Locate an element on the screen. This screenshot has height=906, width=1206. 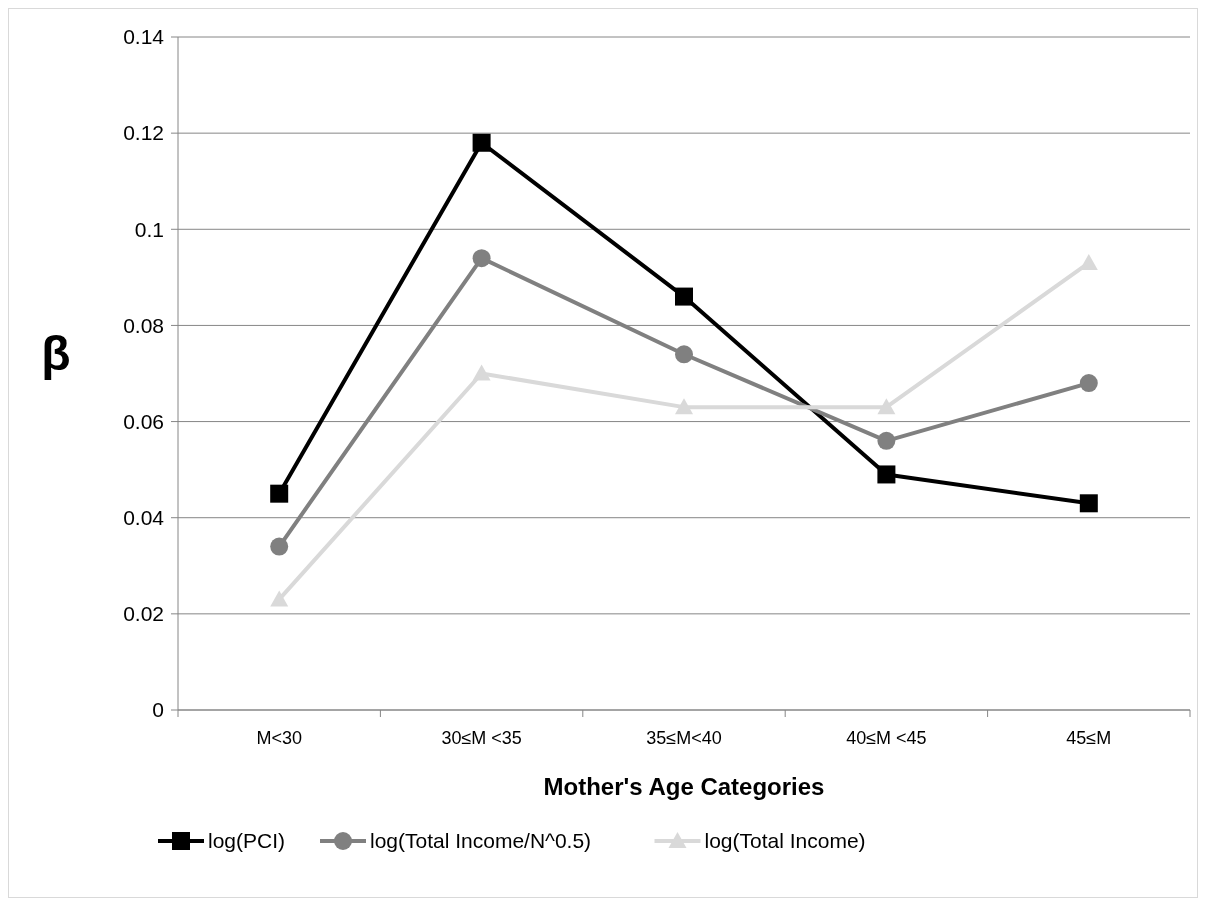
y-tick-label: 0.02 is located at coordinates (143, 614).